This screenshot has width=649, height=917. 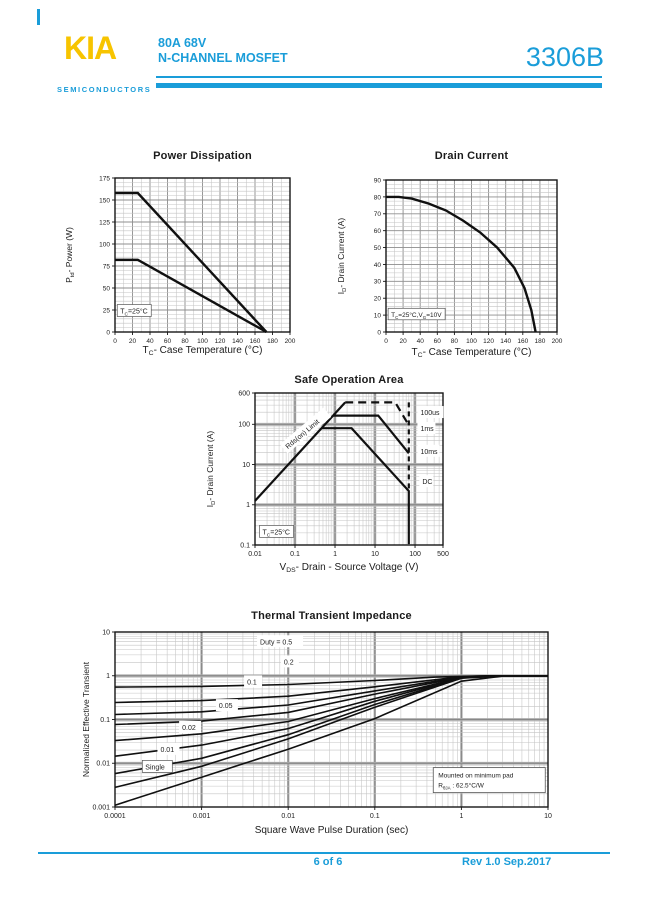 I want to click on curve-label-text: 0.1, so click(x=252, y=683).